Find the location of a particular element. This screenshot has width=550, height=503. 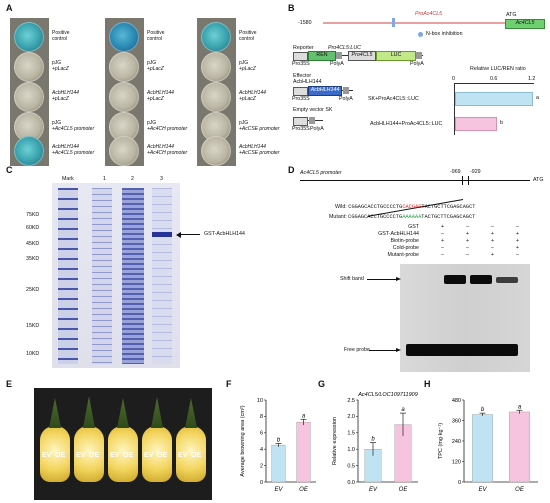

a3-label: pJG +pLacZ is located at coordinates (247, 66).